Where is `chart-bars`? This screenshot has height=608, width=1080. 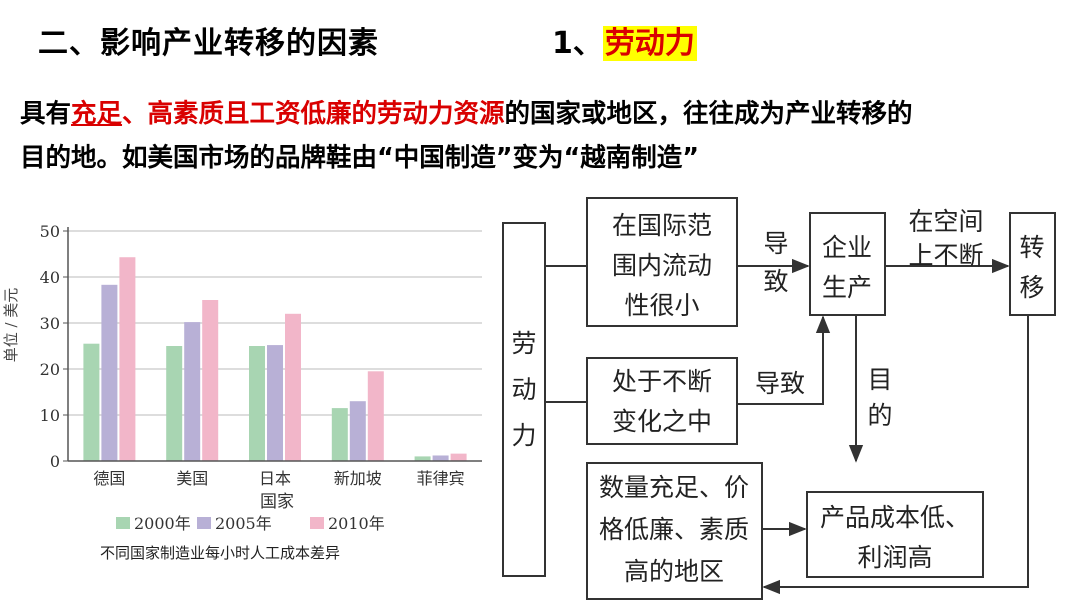
chart-bars is located at coordinates (275, 359).